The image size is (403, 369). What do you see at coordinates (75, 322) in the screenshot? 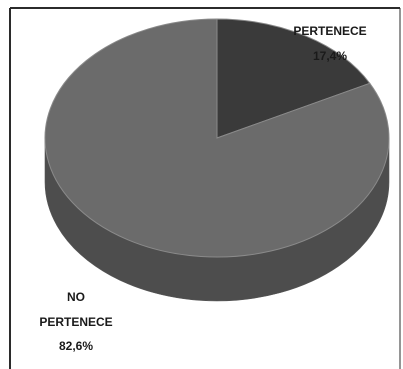
I see `slice-no-pertenece-name-line2: PERTENECE` at bounding box center [75, 322].